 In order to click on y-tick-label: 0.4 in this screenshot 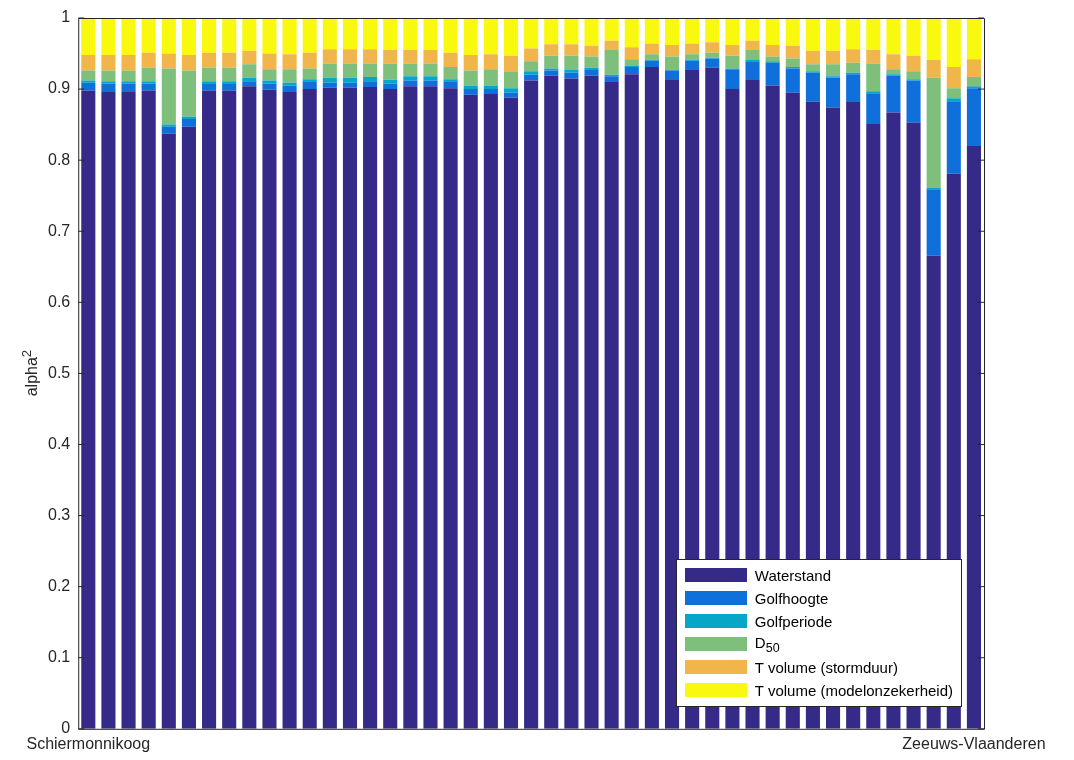, I will do `click(59, 443)`.